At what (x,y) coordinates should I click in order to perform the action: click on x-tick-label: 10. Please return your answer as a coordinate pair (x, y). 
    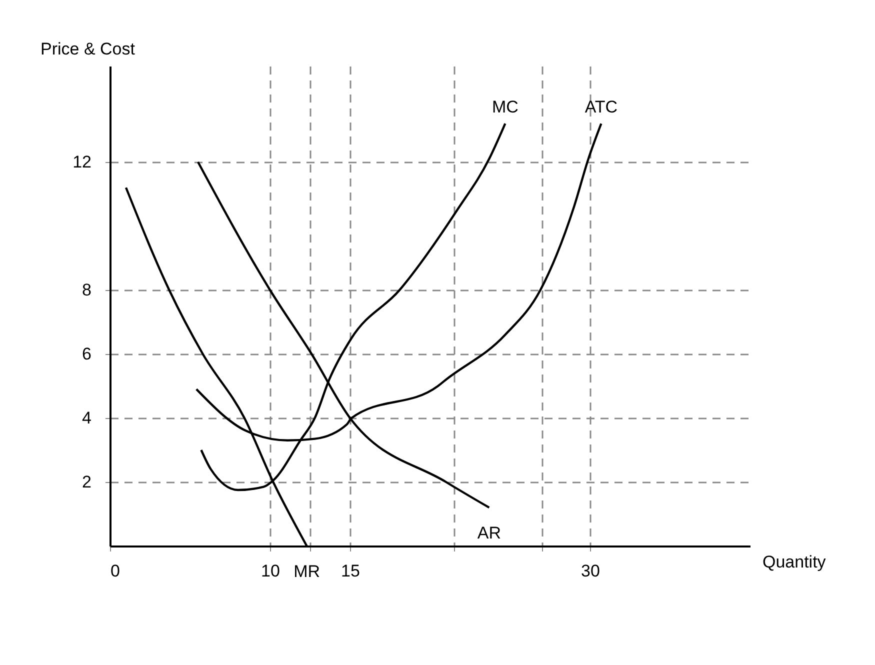
    Looking at the image, I should click on (270, 571).